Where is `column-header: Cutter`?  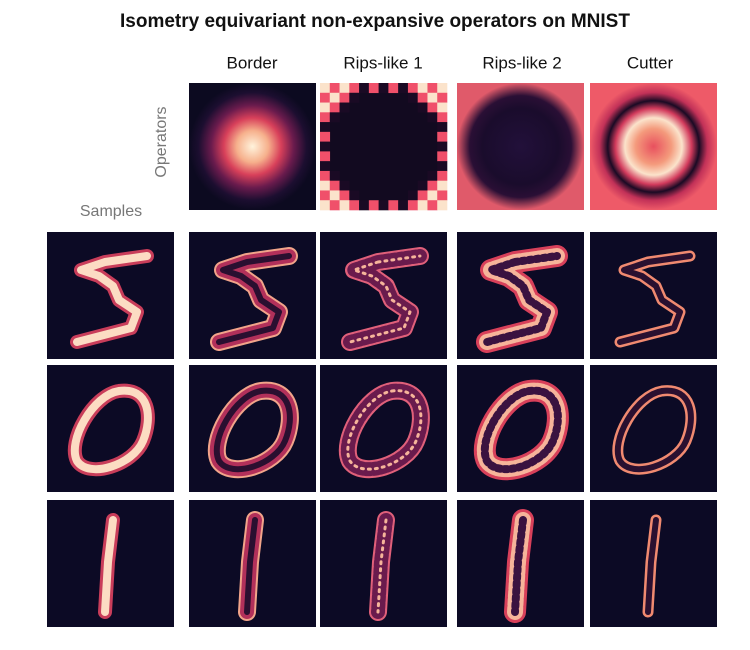
column-header: Cutter is located at coordinates (650, 62).